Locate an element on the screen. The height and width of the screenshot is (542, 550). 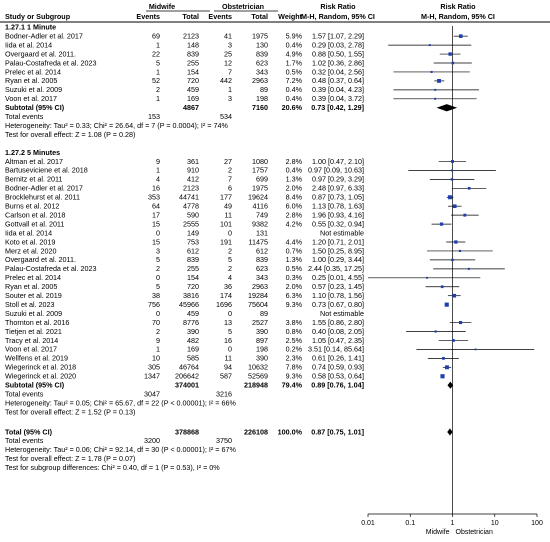
study-row-2-7-total-midwife: 590 is located at coordinates (193, 214).